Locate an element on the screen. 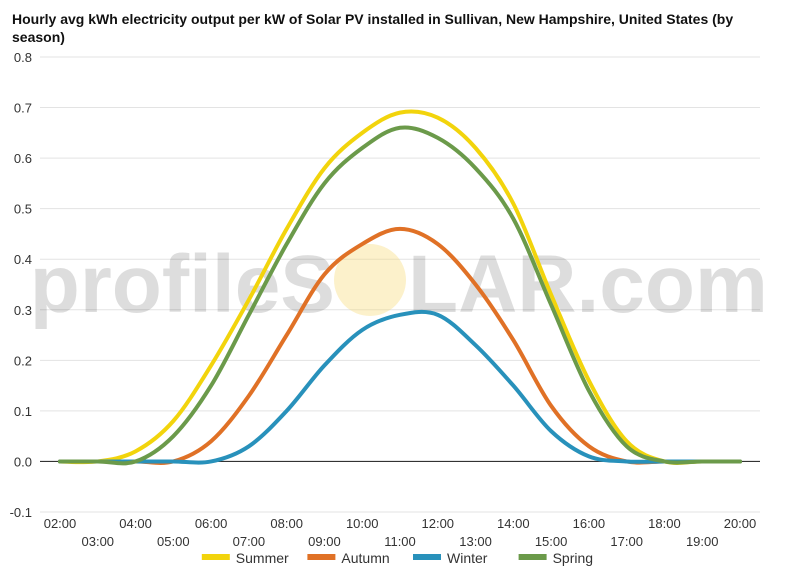  x-tick-label: 19:00 is located at coordinates (702, 541).